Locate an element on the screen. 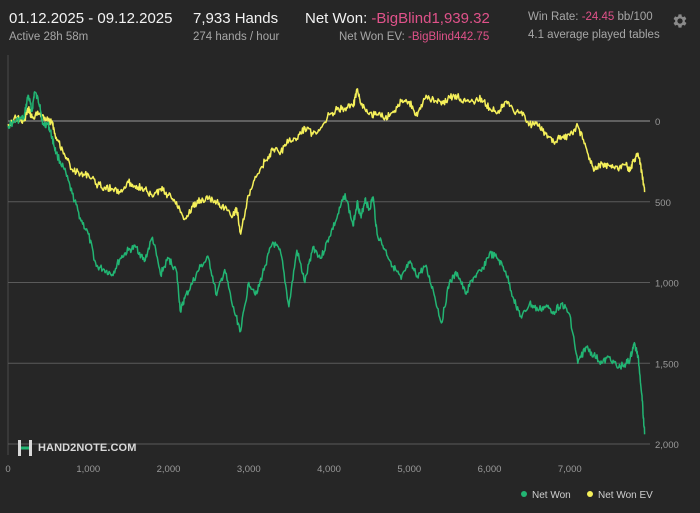 The image size is (700, 513). net-won-ev-label: Net Won EV: is located at coordinates (374, 37).